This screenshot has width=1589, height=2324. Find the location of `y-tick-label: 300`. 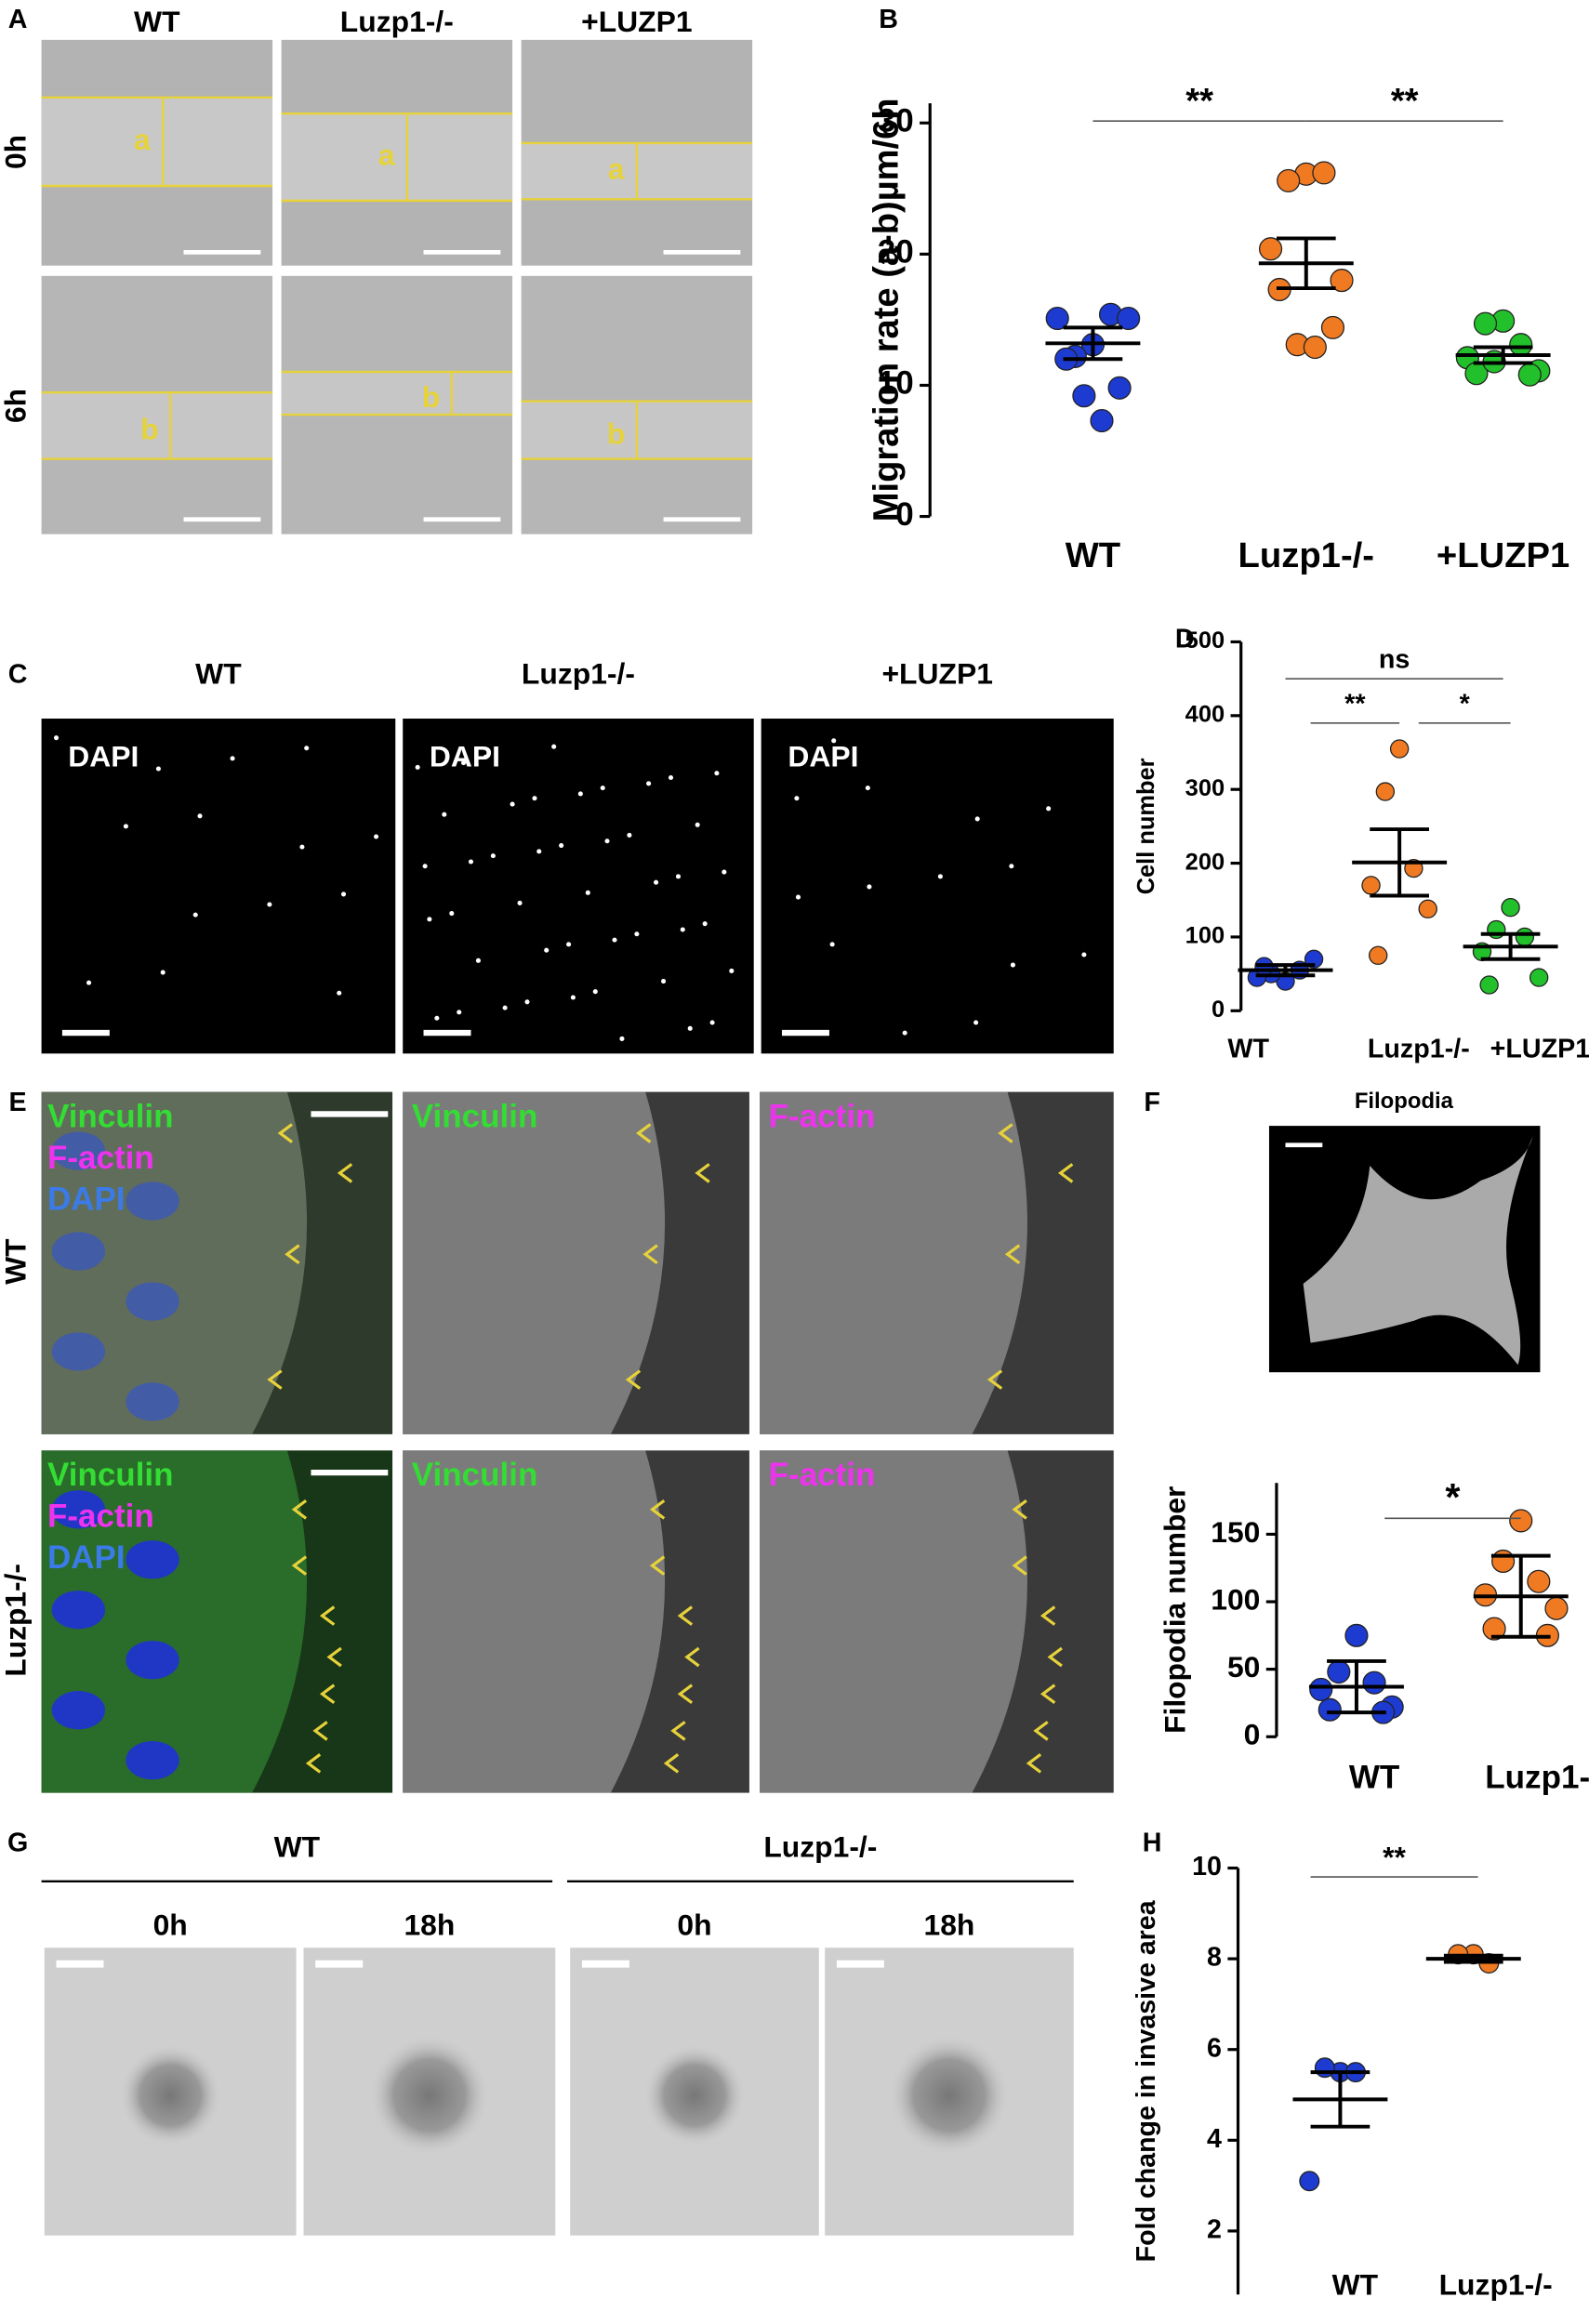

y-tick-label: 300 is located at coordinates (1205, 788).